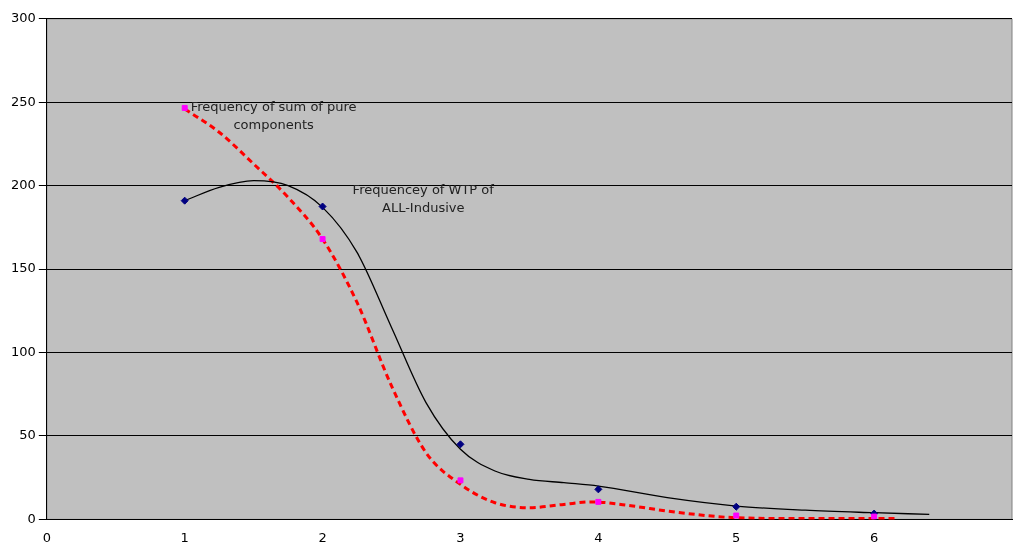  Describe the element at coordinates (23, 18) in the screenshot. I see `y-tick-label: 300` at that location.